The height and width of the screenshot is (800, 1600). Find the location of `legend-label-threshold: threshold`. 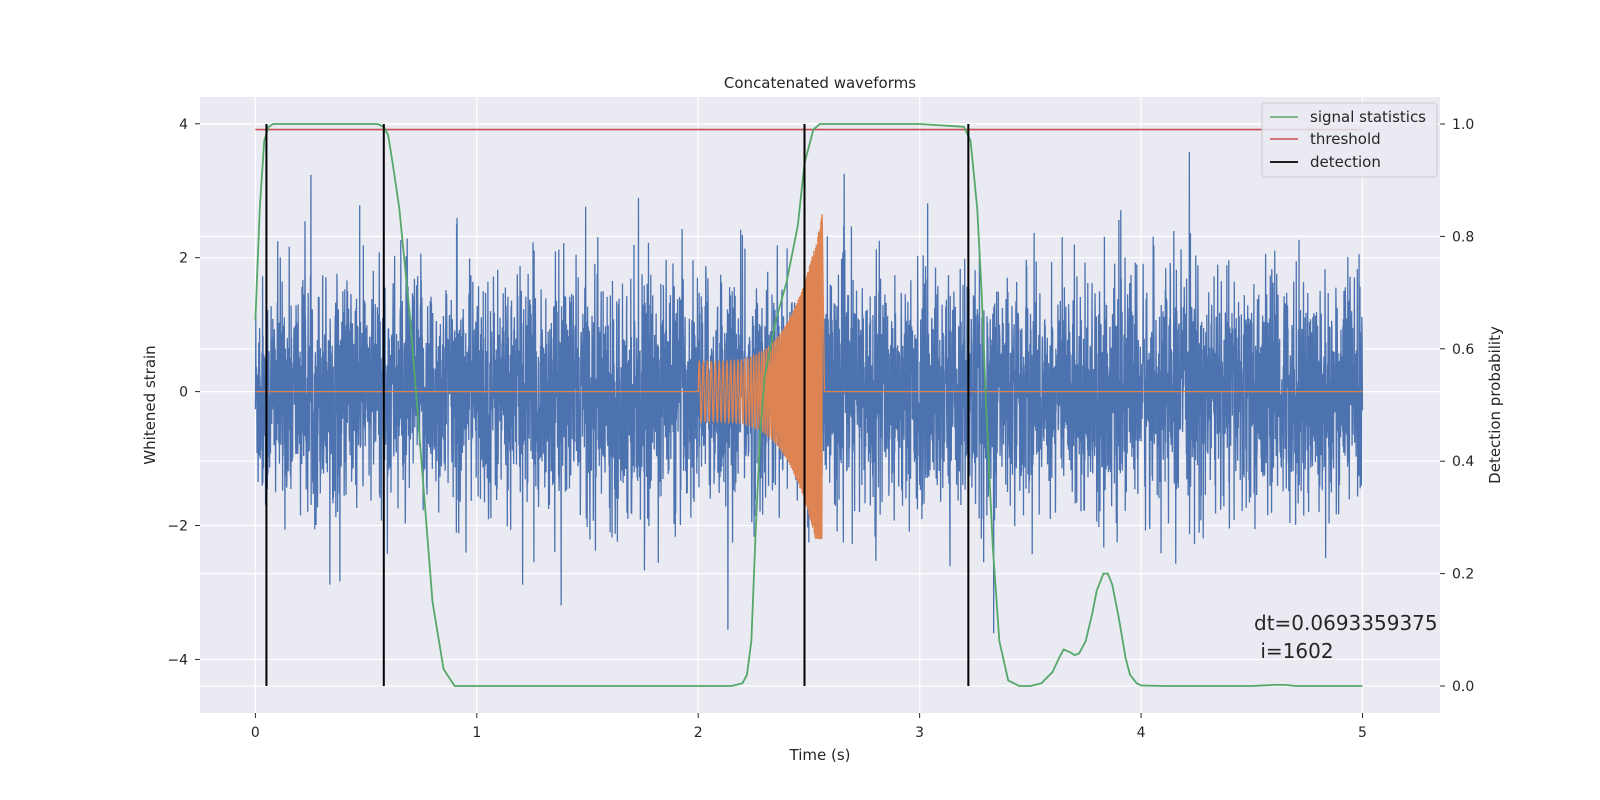

legend-label-threshold: threshold is located at coordinates (1345, 139).